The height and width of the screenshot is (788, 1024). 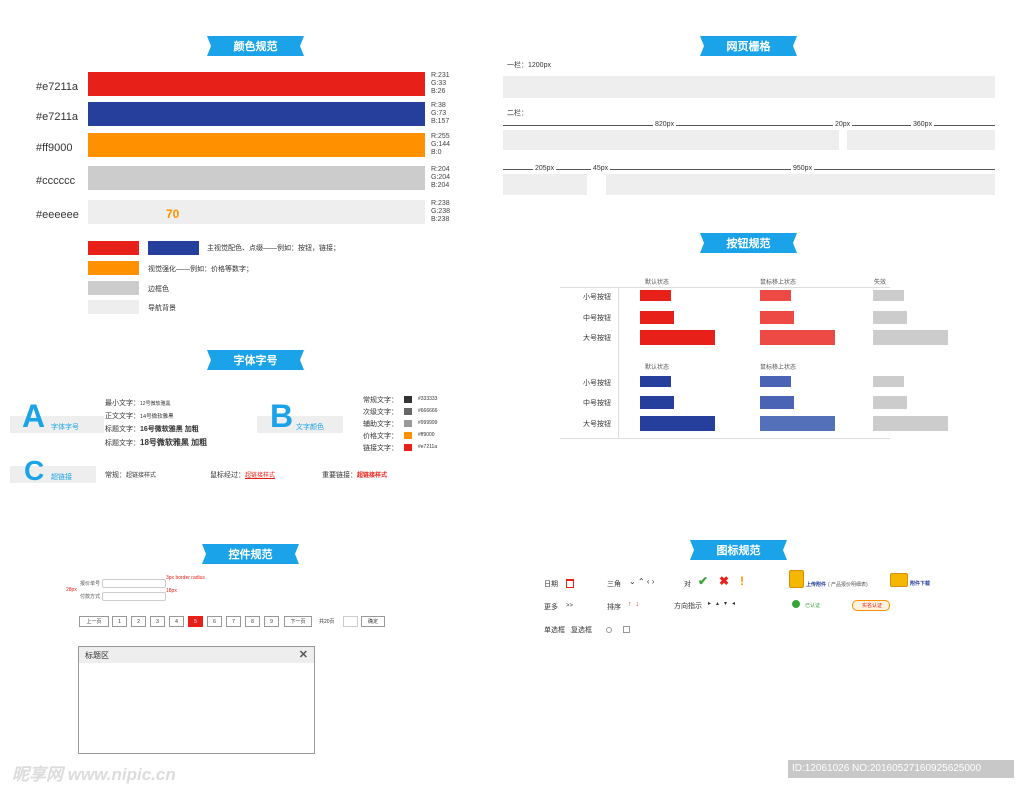 What do you see at coordinates (233, 621) in the screenshot?
I see `page-button: 7` at bounding box center [233, 621].